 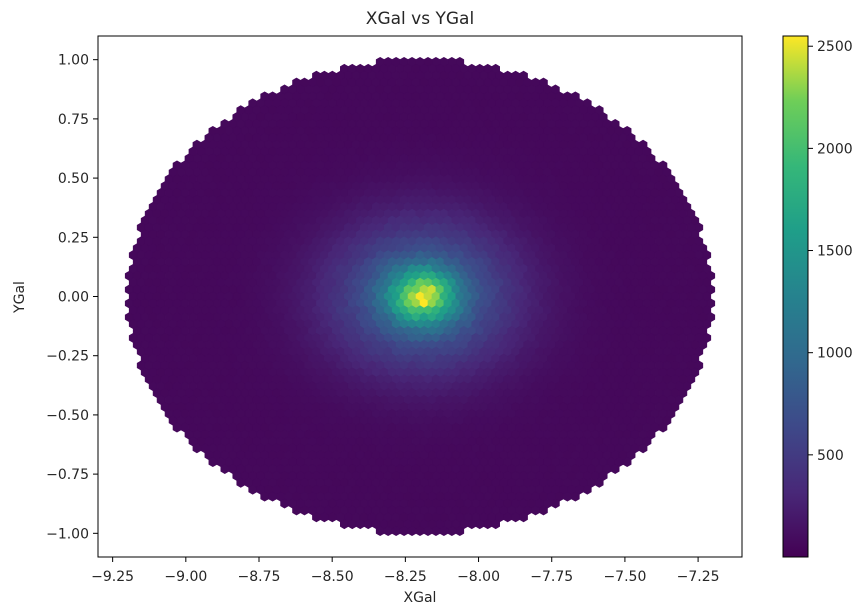 What do you see at coordinates (551, 577) in the screenshot?
I see `x-tick-label: −7.75` at bounding box center [551, 577].